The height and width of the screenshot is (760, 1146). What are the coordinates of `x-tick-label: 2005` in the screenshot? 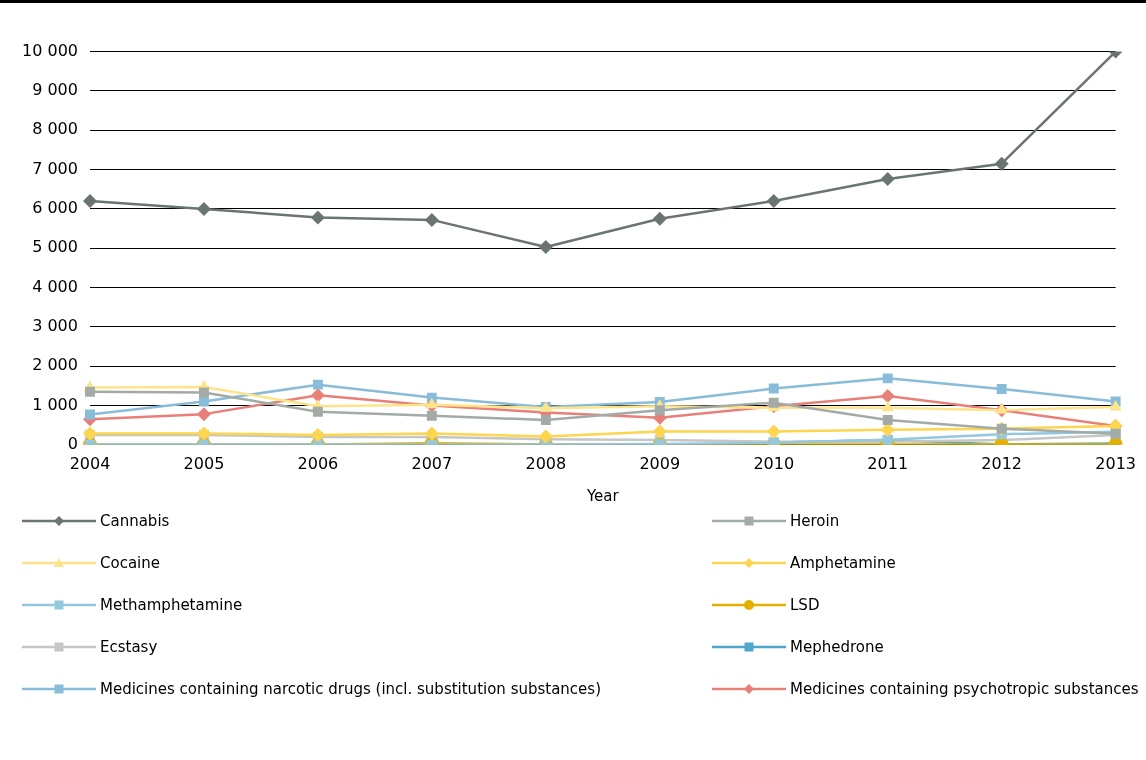 It's located at (204, 463).